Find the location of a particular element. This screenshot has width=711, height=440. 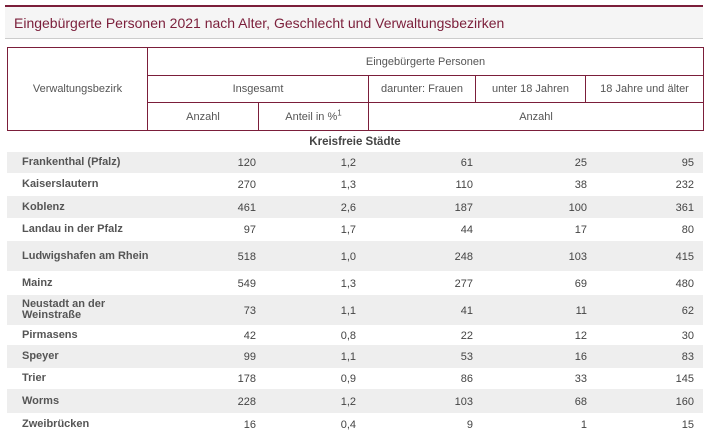

count-cell: 549 is located at coordinates (246, 284).